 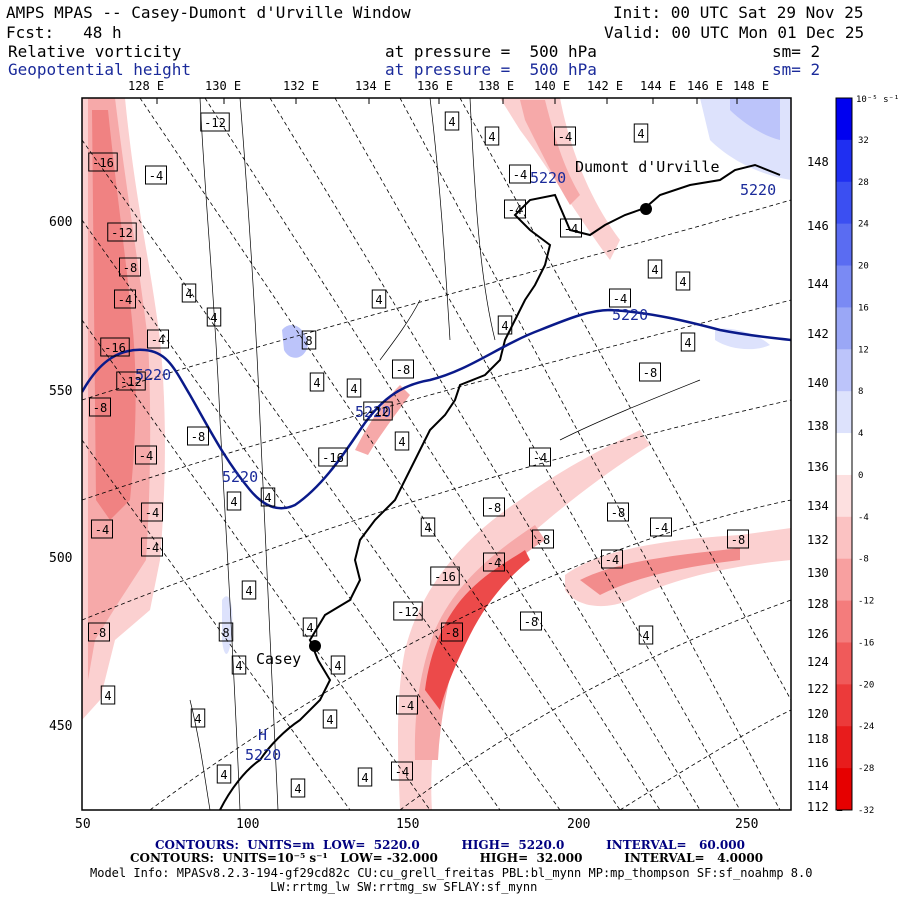 What do you see at coordinates (131, 382) in the screenshot?
I see `vorticity-label: -12` at bounding box center [131, 382].